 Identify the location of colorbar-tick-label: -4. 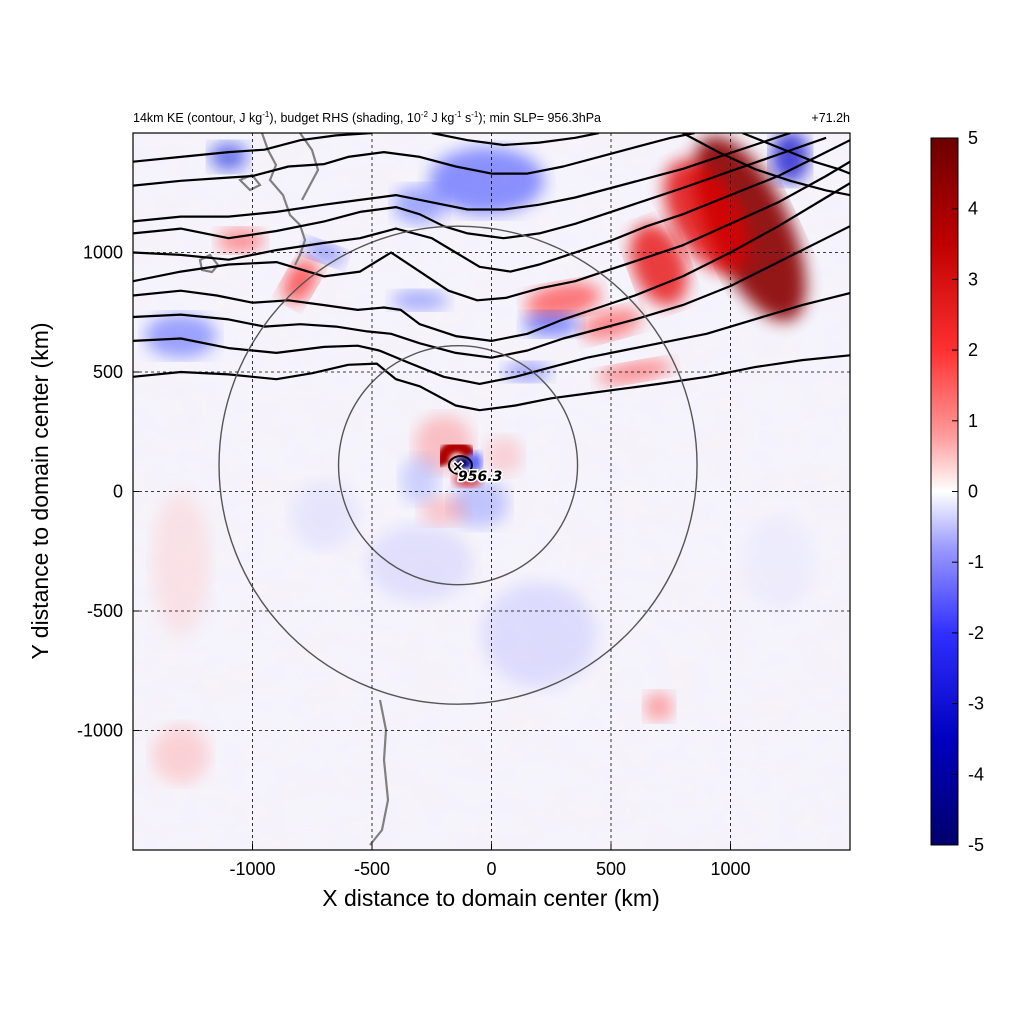
(976, 774).